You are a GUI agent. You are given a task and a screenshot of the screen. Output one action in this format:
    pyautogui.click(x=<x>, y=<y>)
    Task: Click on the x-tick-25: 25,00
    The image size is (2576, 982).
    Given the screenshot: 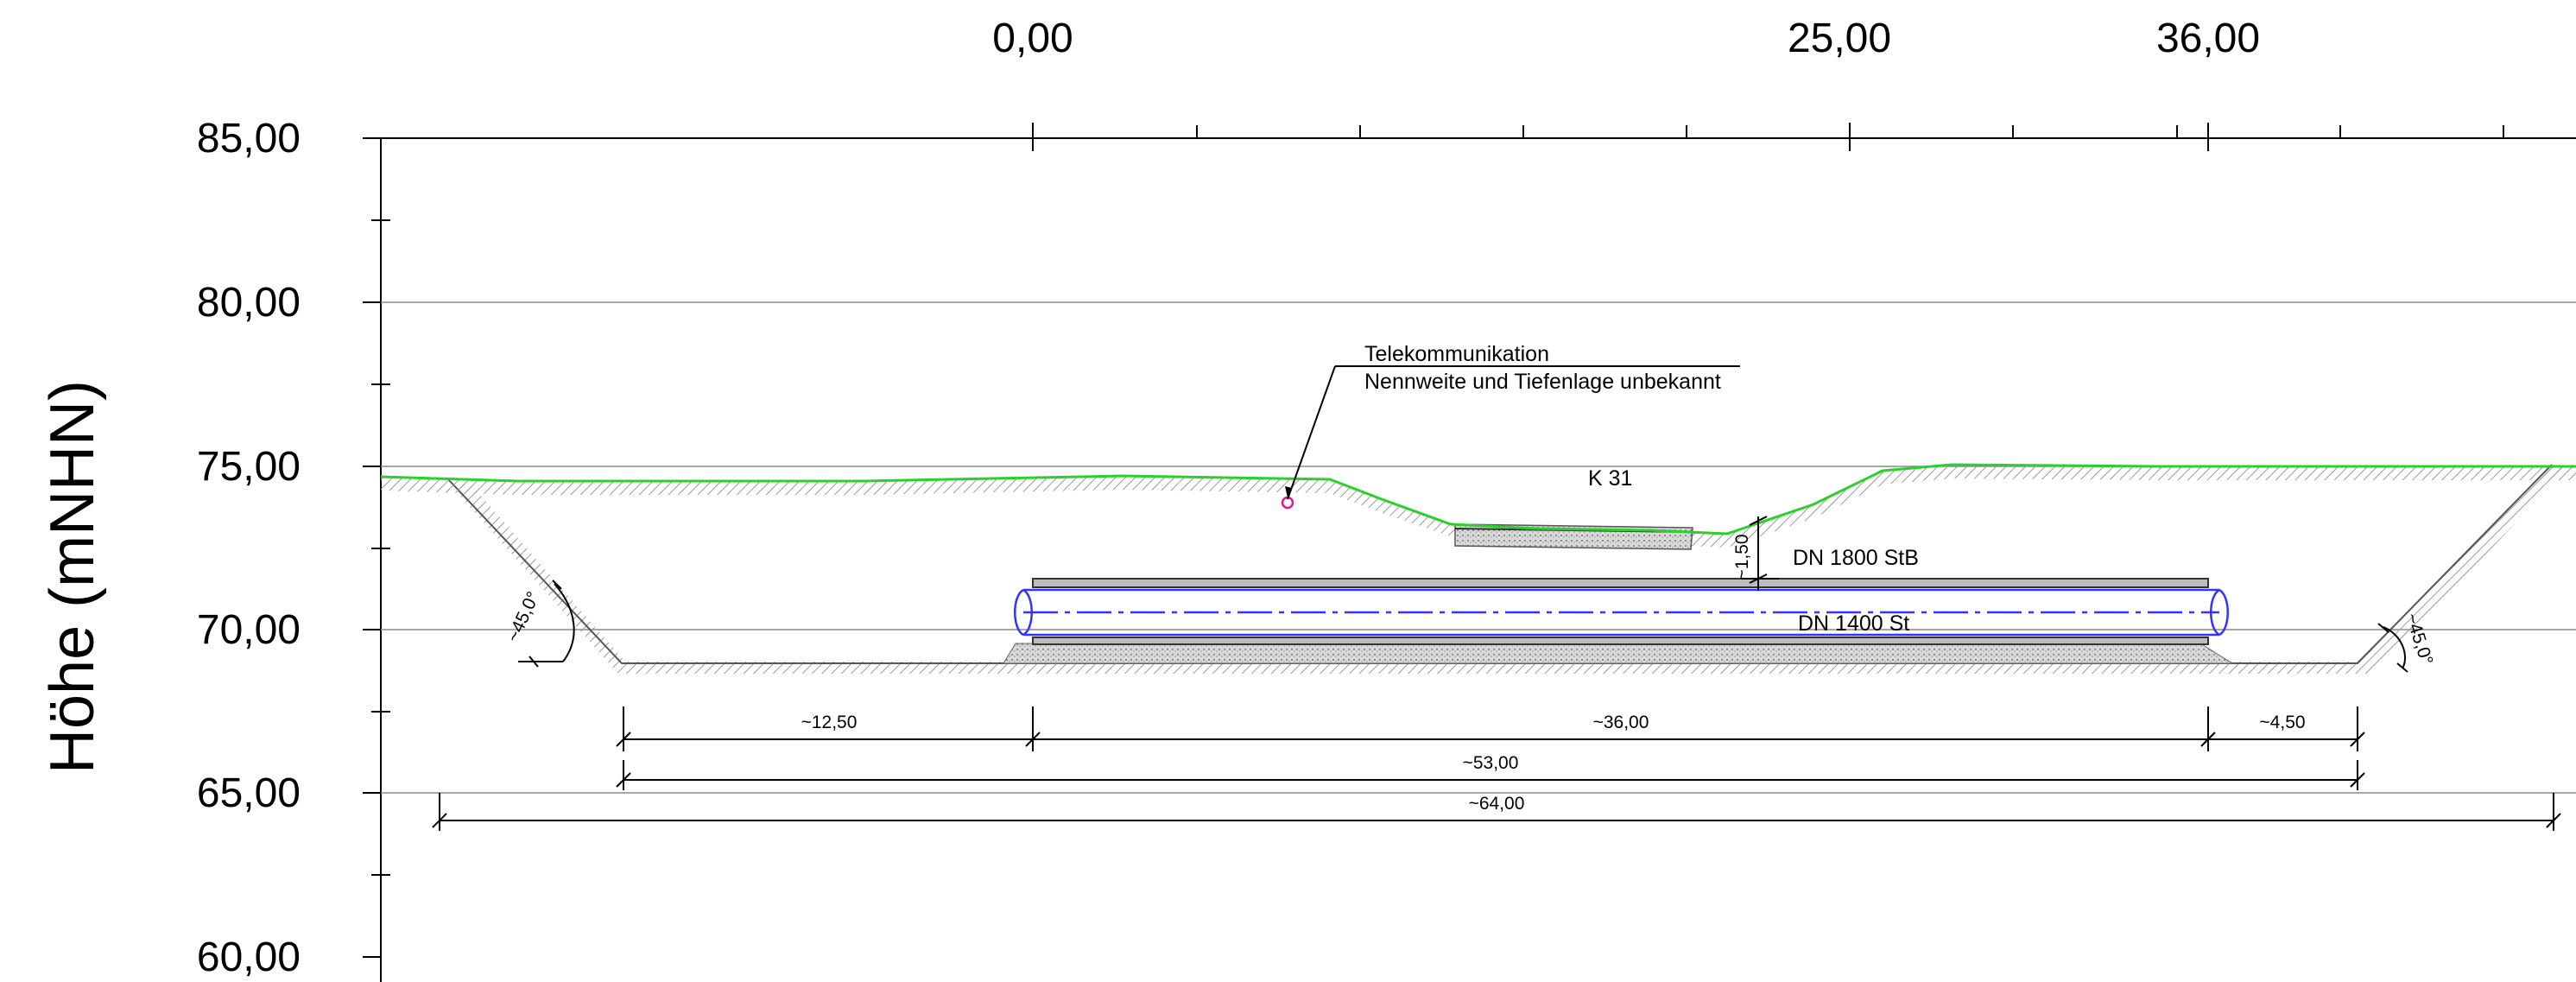 What is the action you would take?
    pyautogui.click(x=1839, y=38)
    